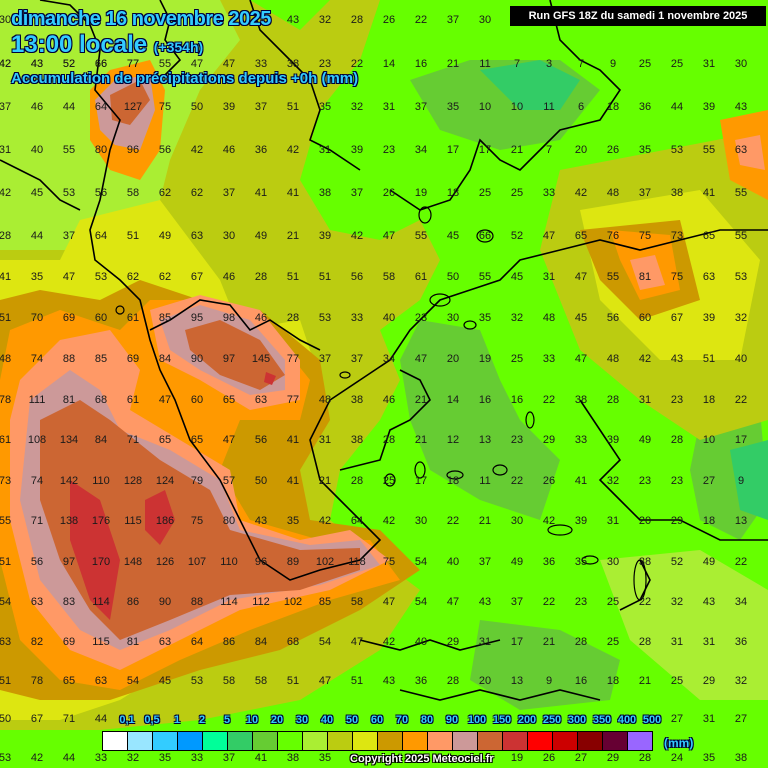  Describe the element at coordinates (101, 521) in the screenshot. I see `precip-value: 176` at that location.